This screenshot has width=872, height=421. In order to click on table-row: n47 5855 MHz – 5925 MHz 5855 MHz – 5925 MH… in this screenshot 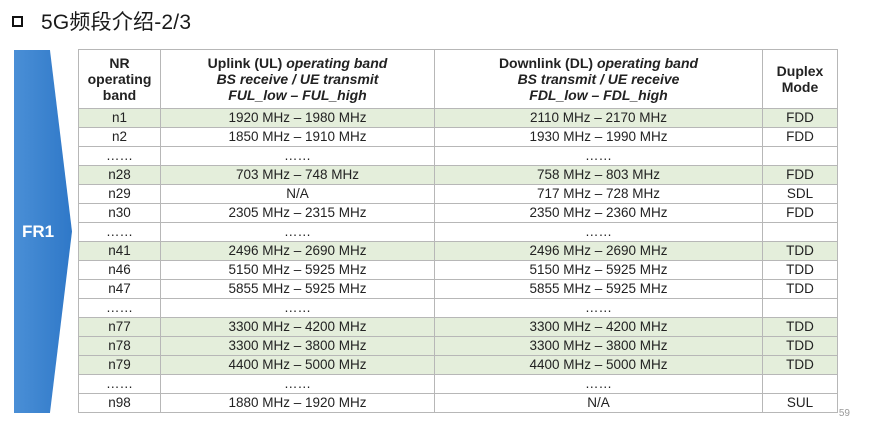, I will do `click(458, 289)`.